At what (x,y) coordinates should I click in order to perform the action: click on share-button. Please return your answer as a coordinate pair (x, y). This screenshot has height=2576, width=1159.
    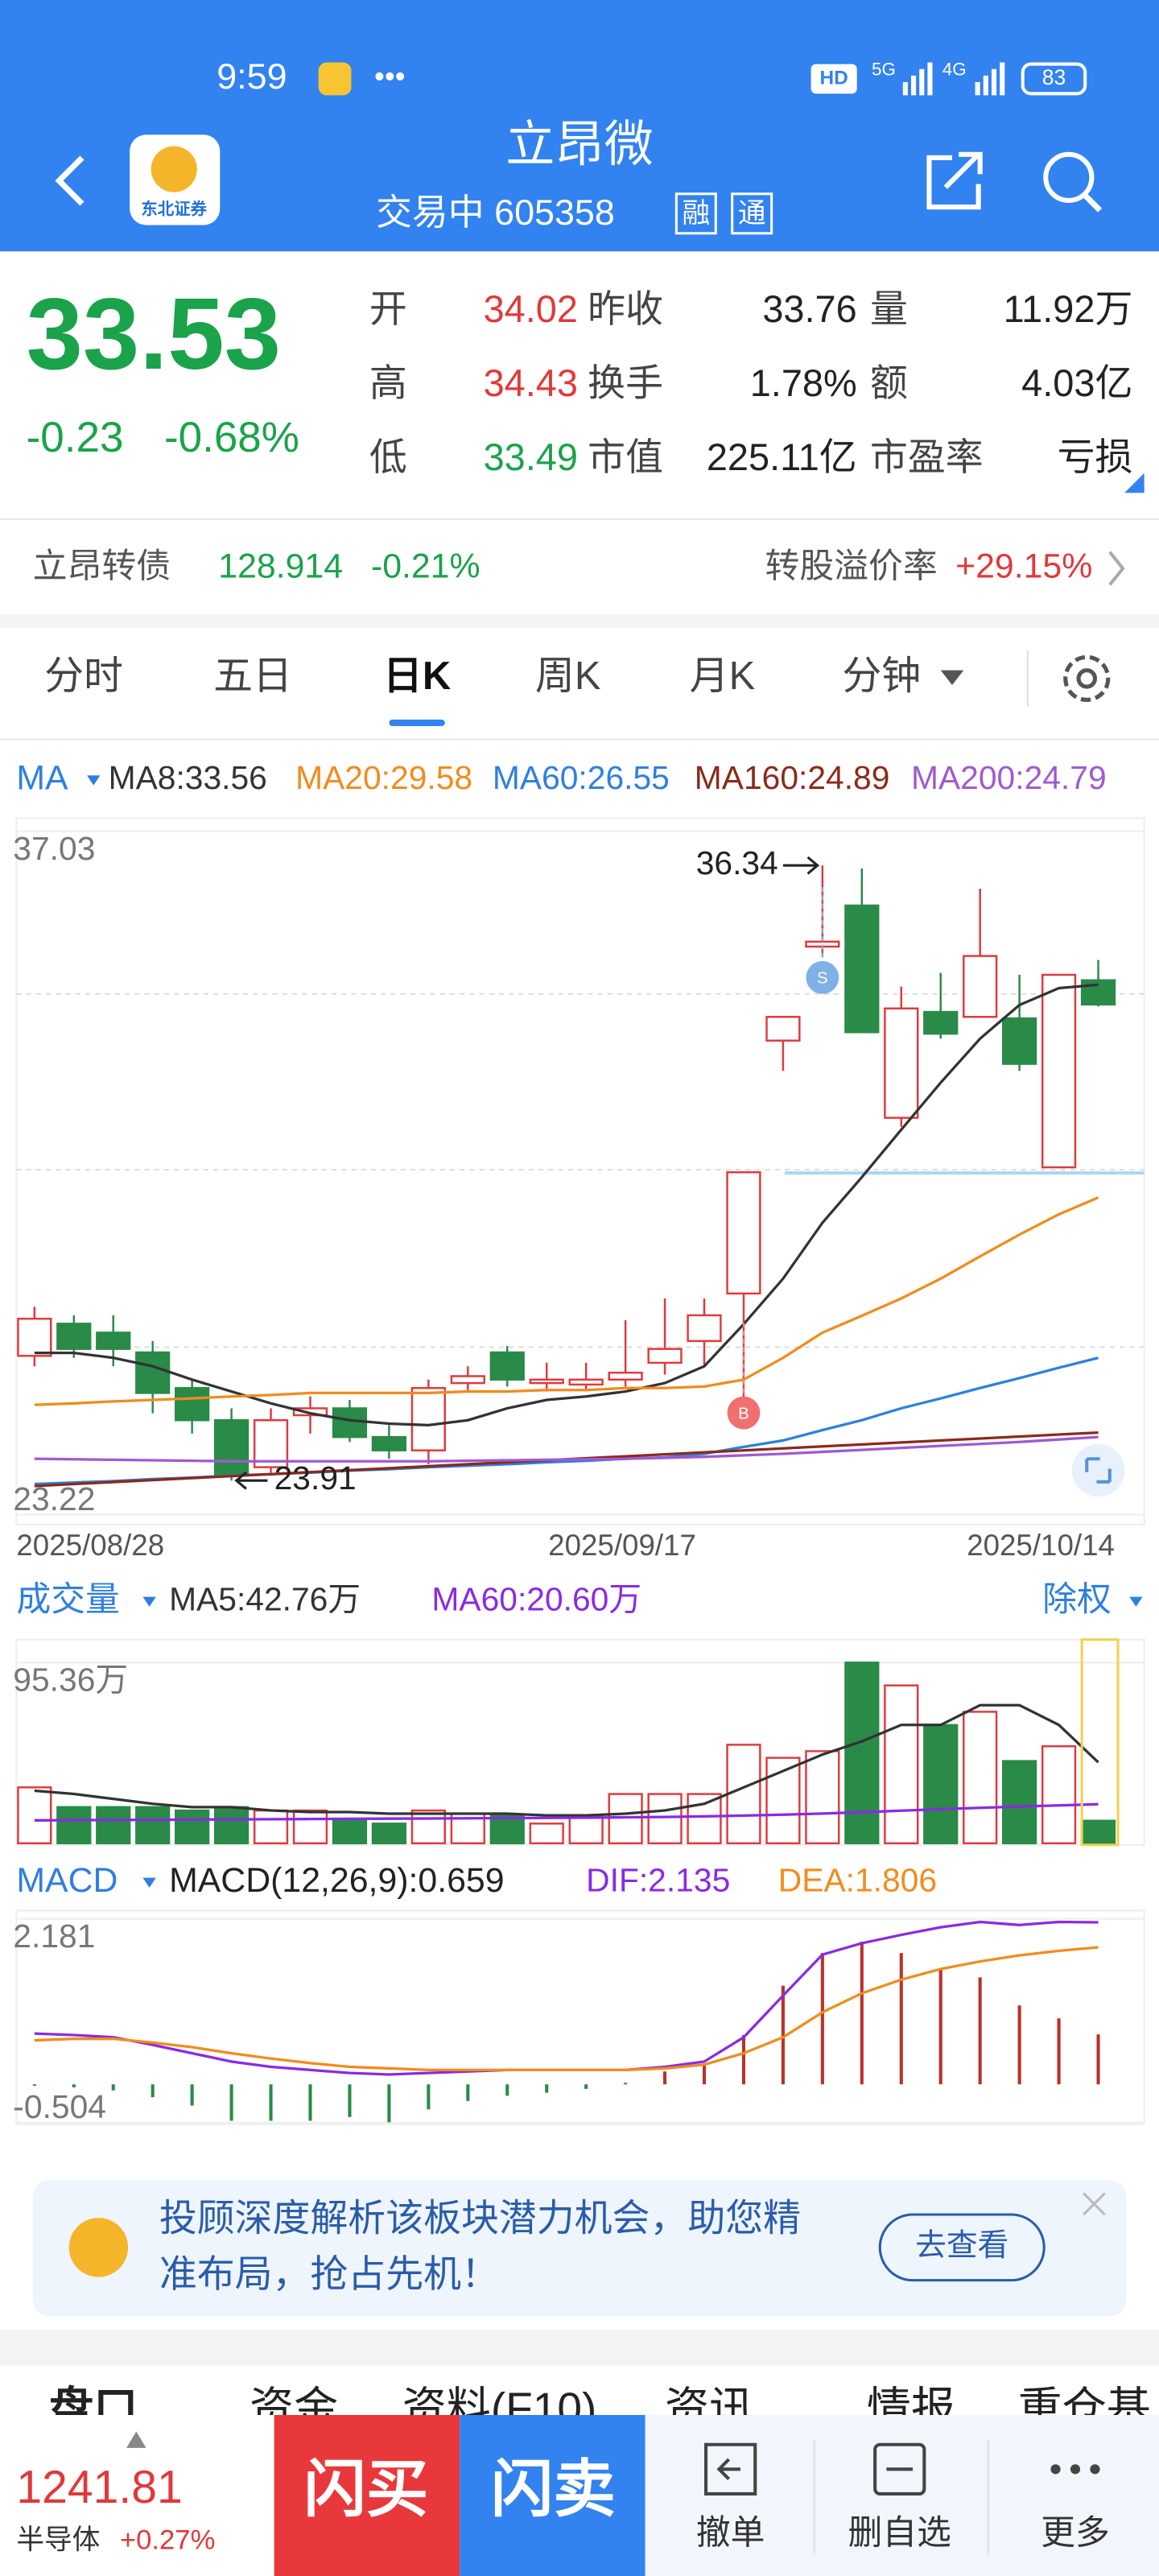
    Looking at the image, I should click on (954, 180).